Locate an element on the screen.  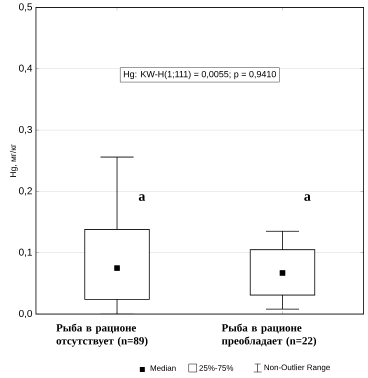
y-tick-label: 0,2 is located at coordinates (25, 191).